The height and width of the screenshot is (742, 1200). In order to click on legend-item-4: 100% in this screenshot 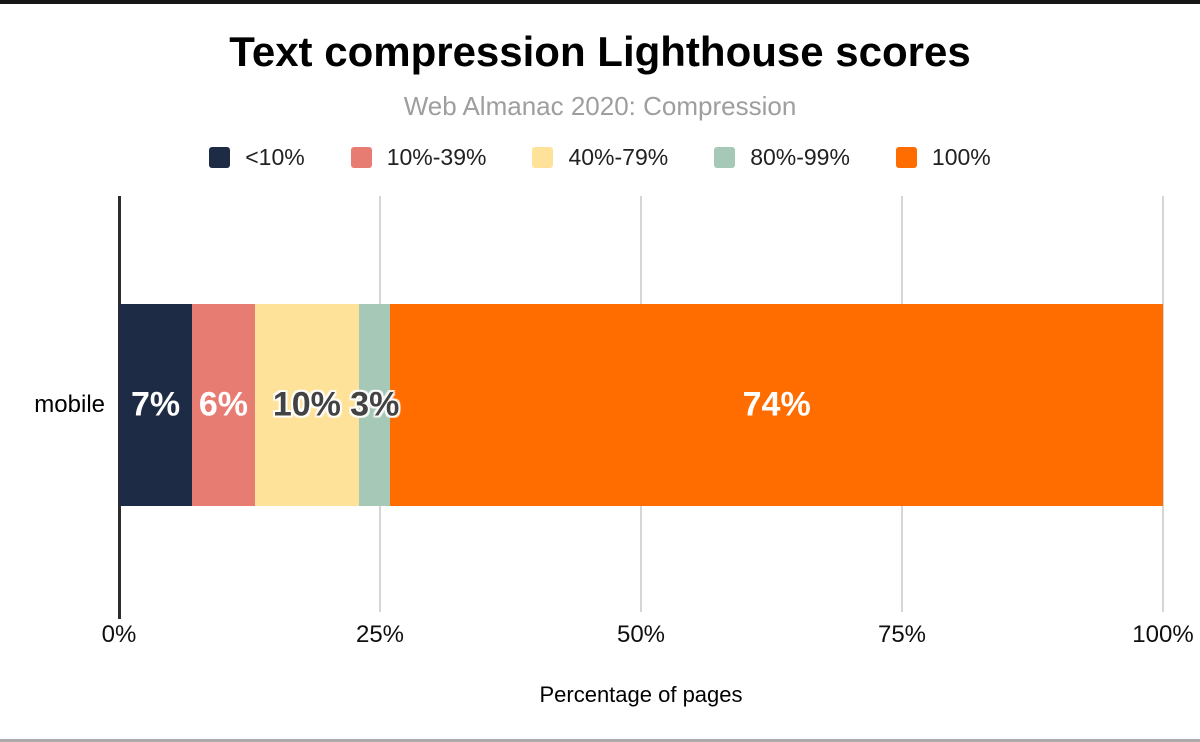, I will do `click(943, 157)`.